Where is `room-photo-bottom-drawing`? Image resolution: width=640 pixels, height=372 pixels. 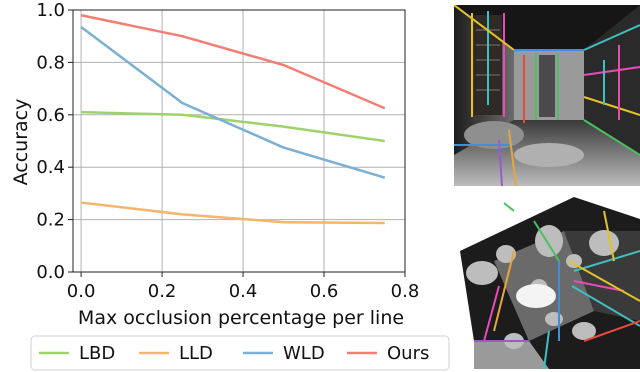 room-photo-bottom-drawing is located at coordinates (550, 283).